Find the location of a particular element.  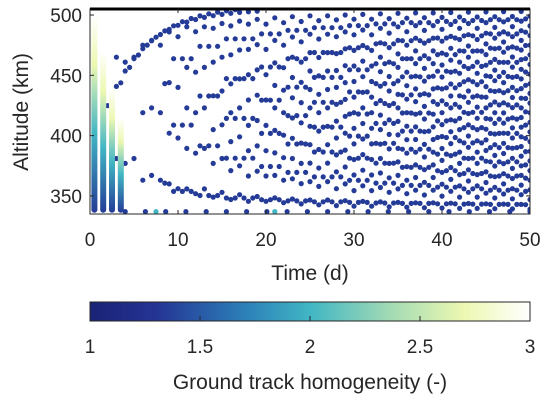

colorbar-ticks: 1 1.5 2 2.5 3 is located at coordinates (310, 337).